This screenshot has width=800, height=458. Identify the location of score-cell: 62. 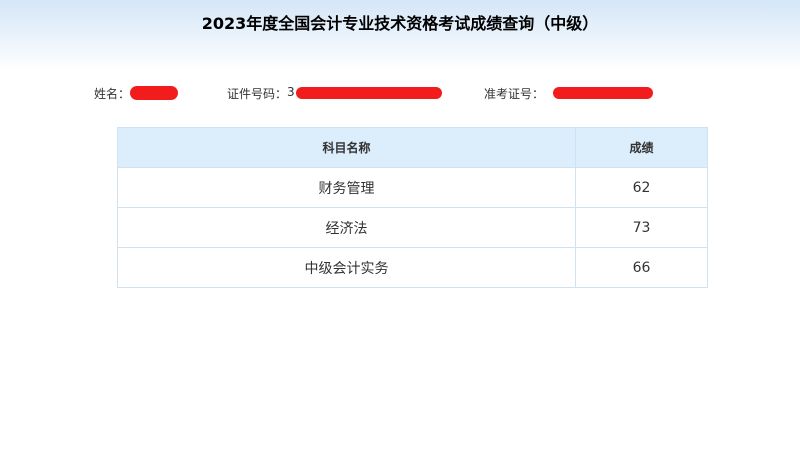
(641, 187).